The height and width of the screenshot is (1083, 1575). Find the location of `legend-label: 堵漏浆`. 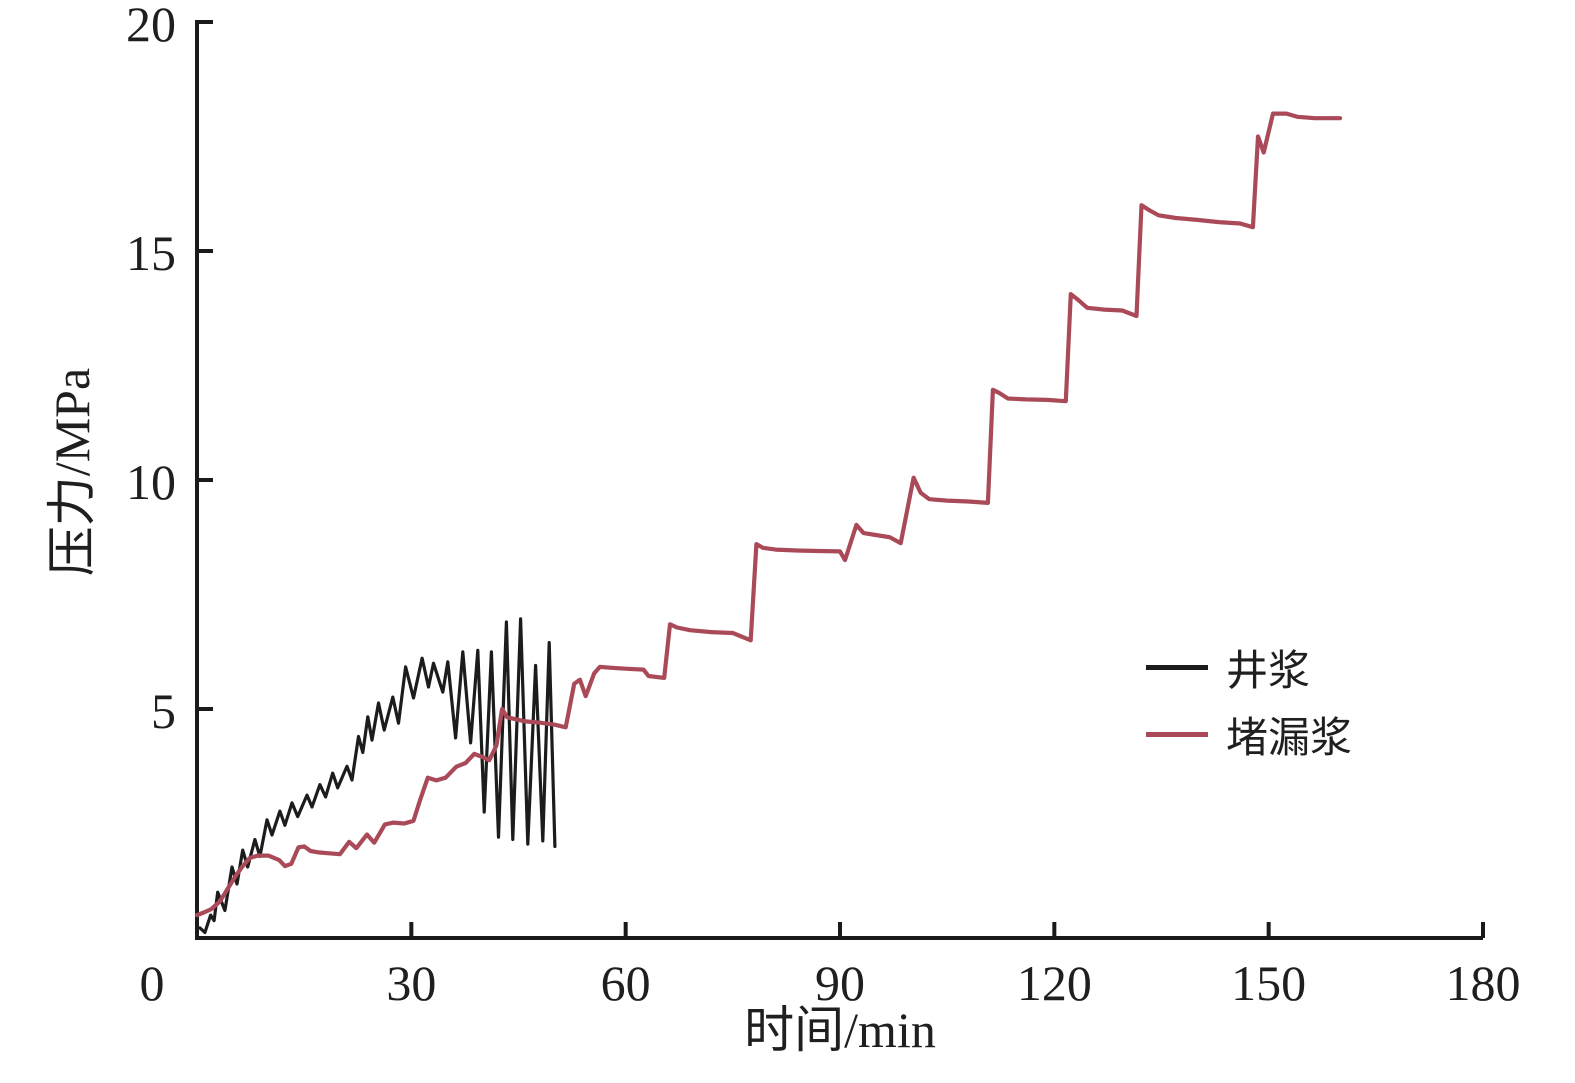

legend-label: 堵漏浆 is located at coordinates (1289, 739).